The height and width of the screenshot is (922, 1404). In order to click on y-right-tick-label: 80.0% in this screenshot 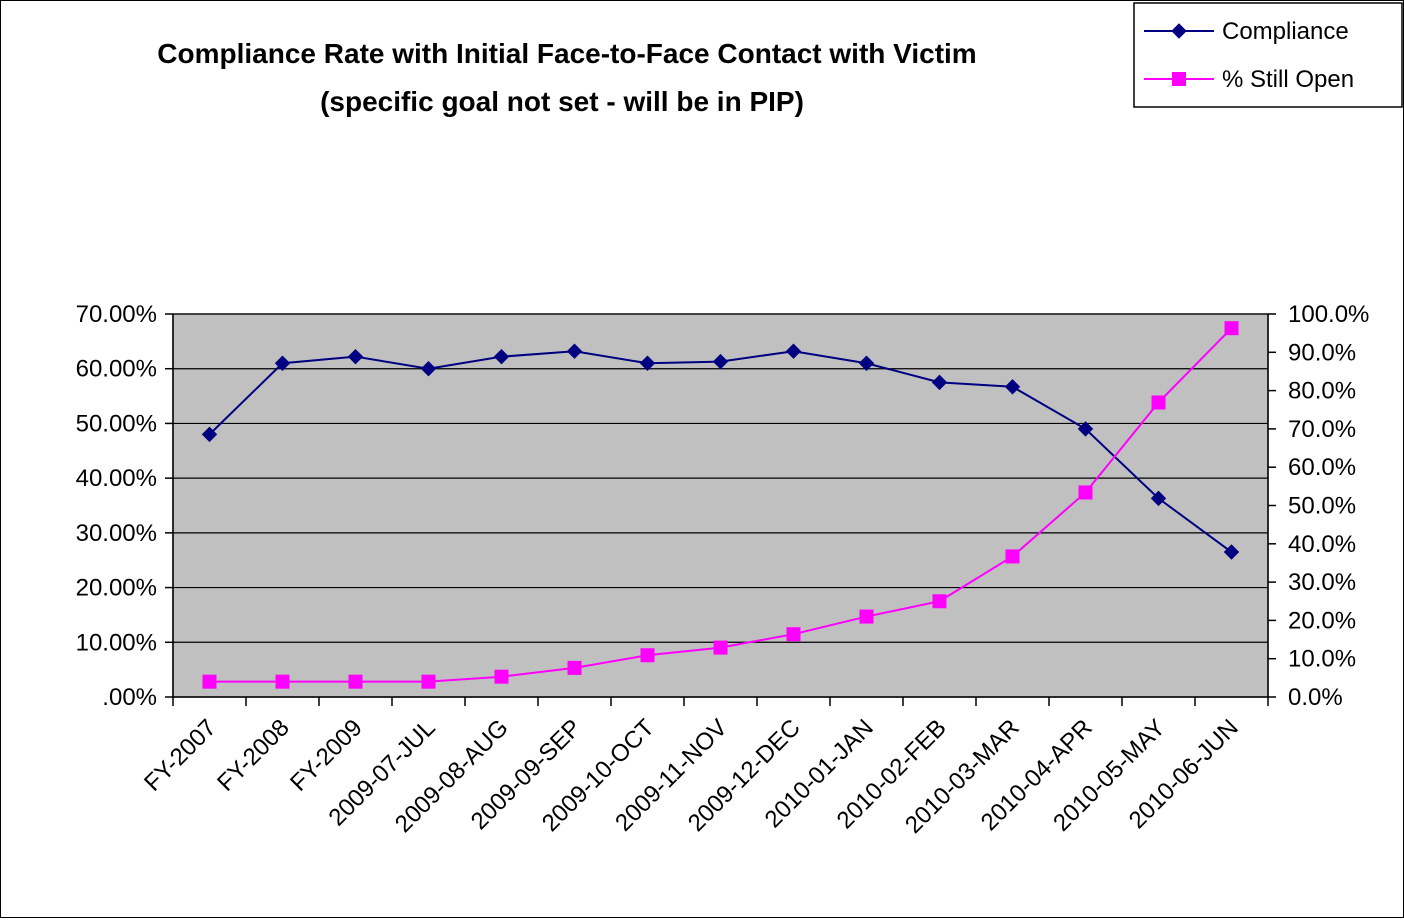, I will do `click(1322, 391)`.